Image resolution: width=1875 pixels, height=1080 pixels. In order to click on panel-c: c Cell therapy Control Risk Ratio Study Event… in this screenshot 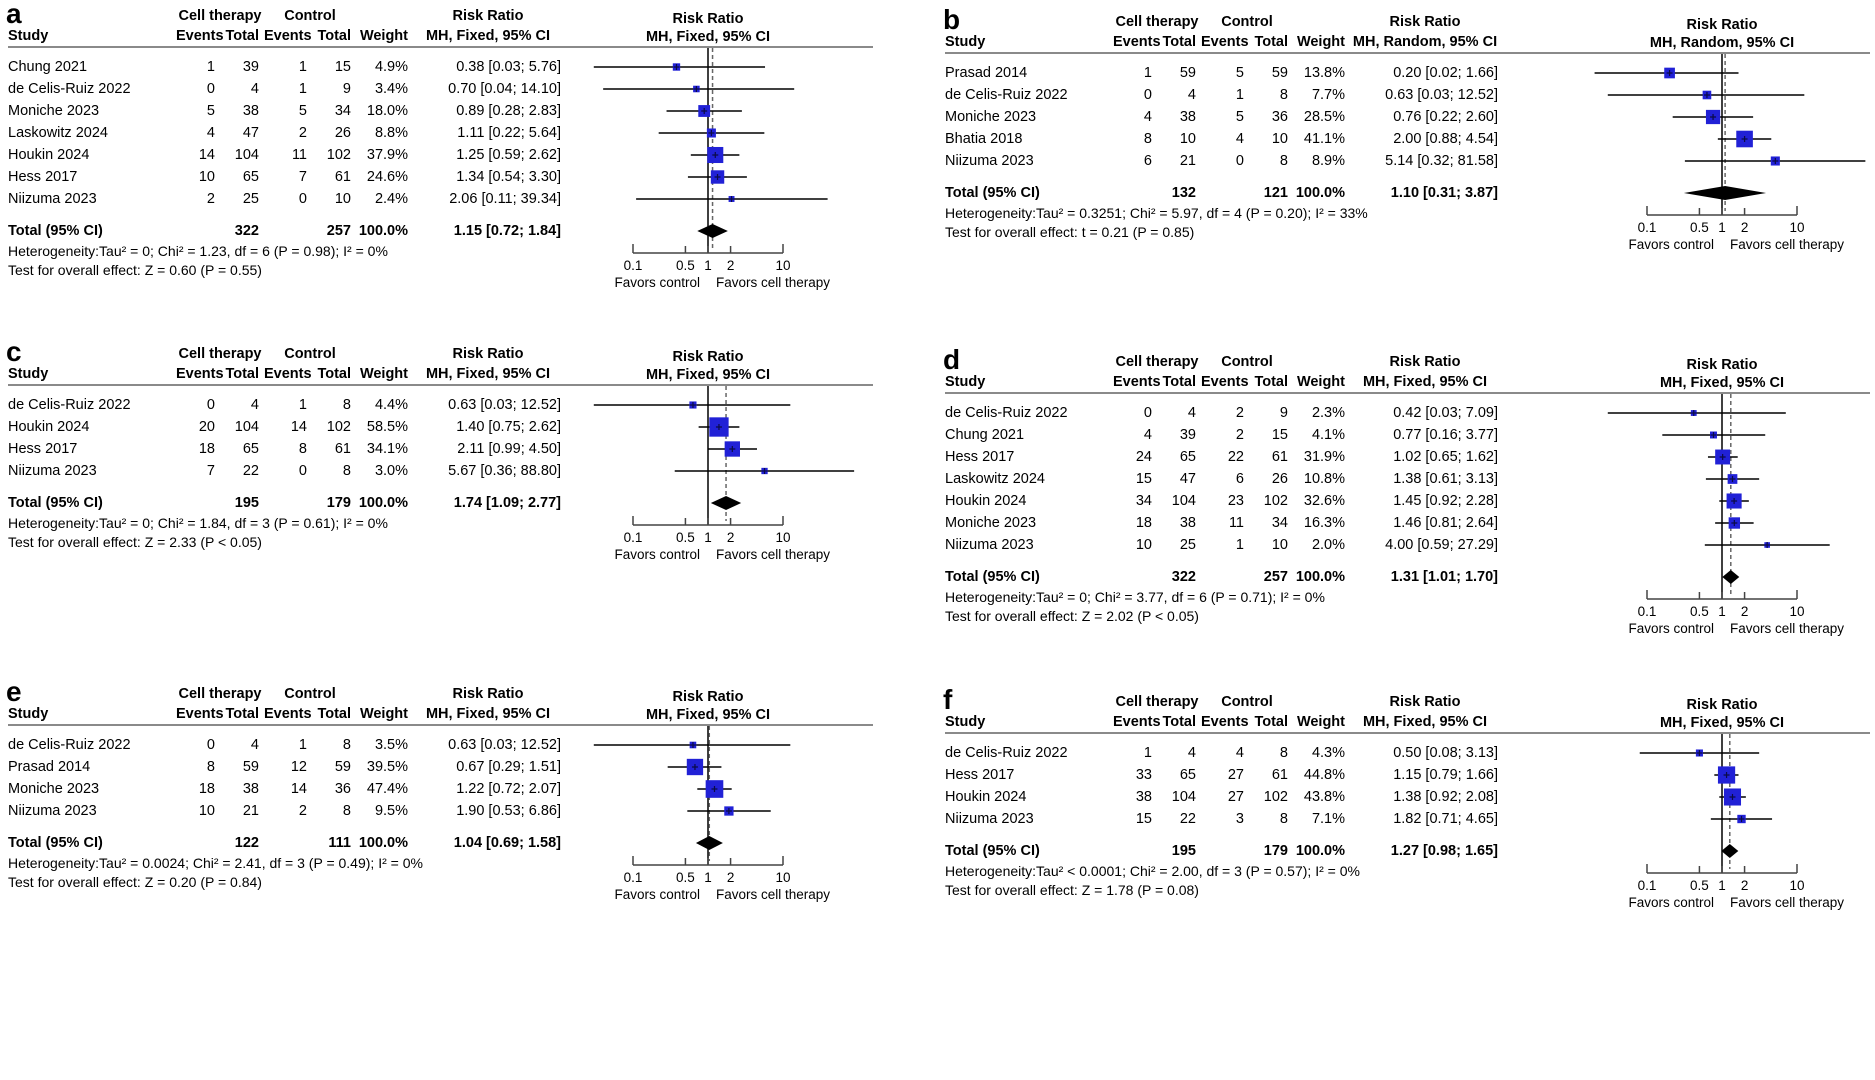, I will do `click(439, 451)`.